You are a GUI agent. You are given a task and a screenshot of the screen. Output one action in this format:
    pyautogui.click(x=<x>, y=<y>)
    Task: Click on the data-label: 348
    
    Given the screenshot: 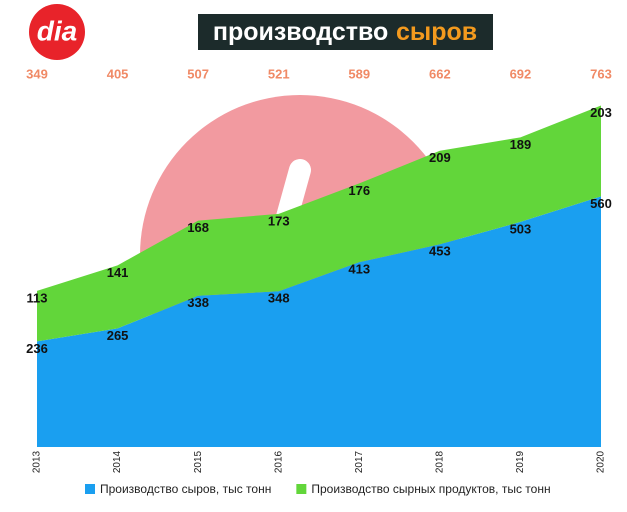 What is the action you would take?
    pyautogui.click(x=279, y=298)
    